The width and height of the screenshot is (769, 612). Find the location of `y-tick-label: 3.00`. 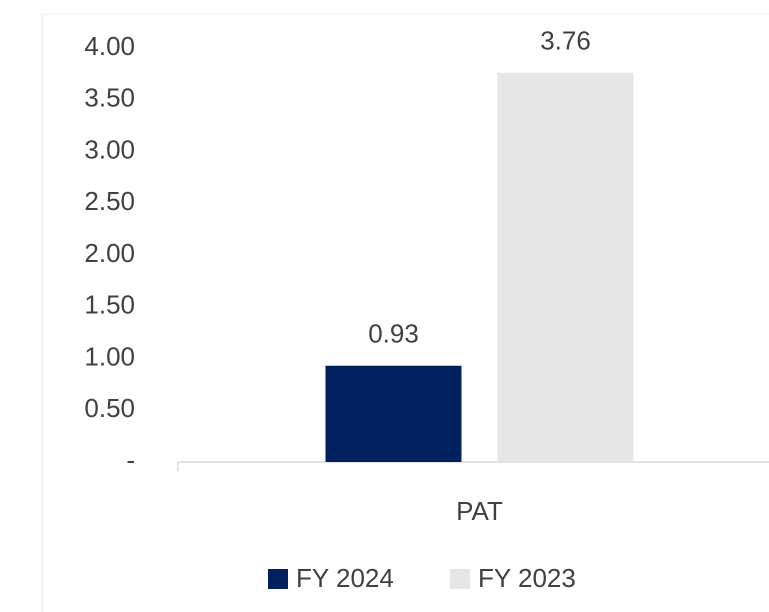

y-tick-label: 3.00 is located at coordinates (109, 149).